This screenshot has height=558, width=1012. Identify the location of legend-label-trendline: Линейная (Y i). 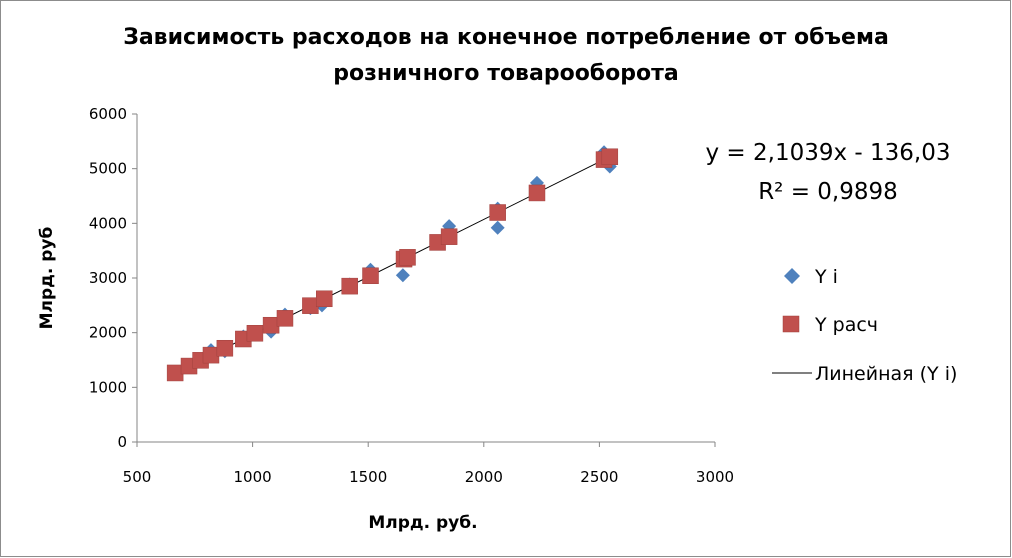
(886, 374).